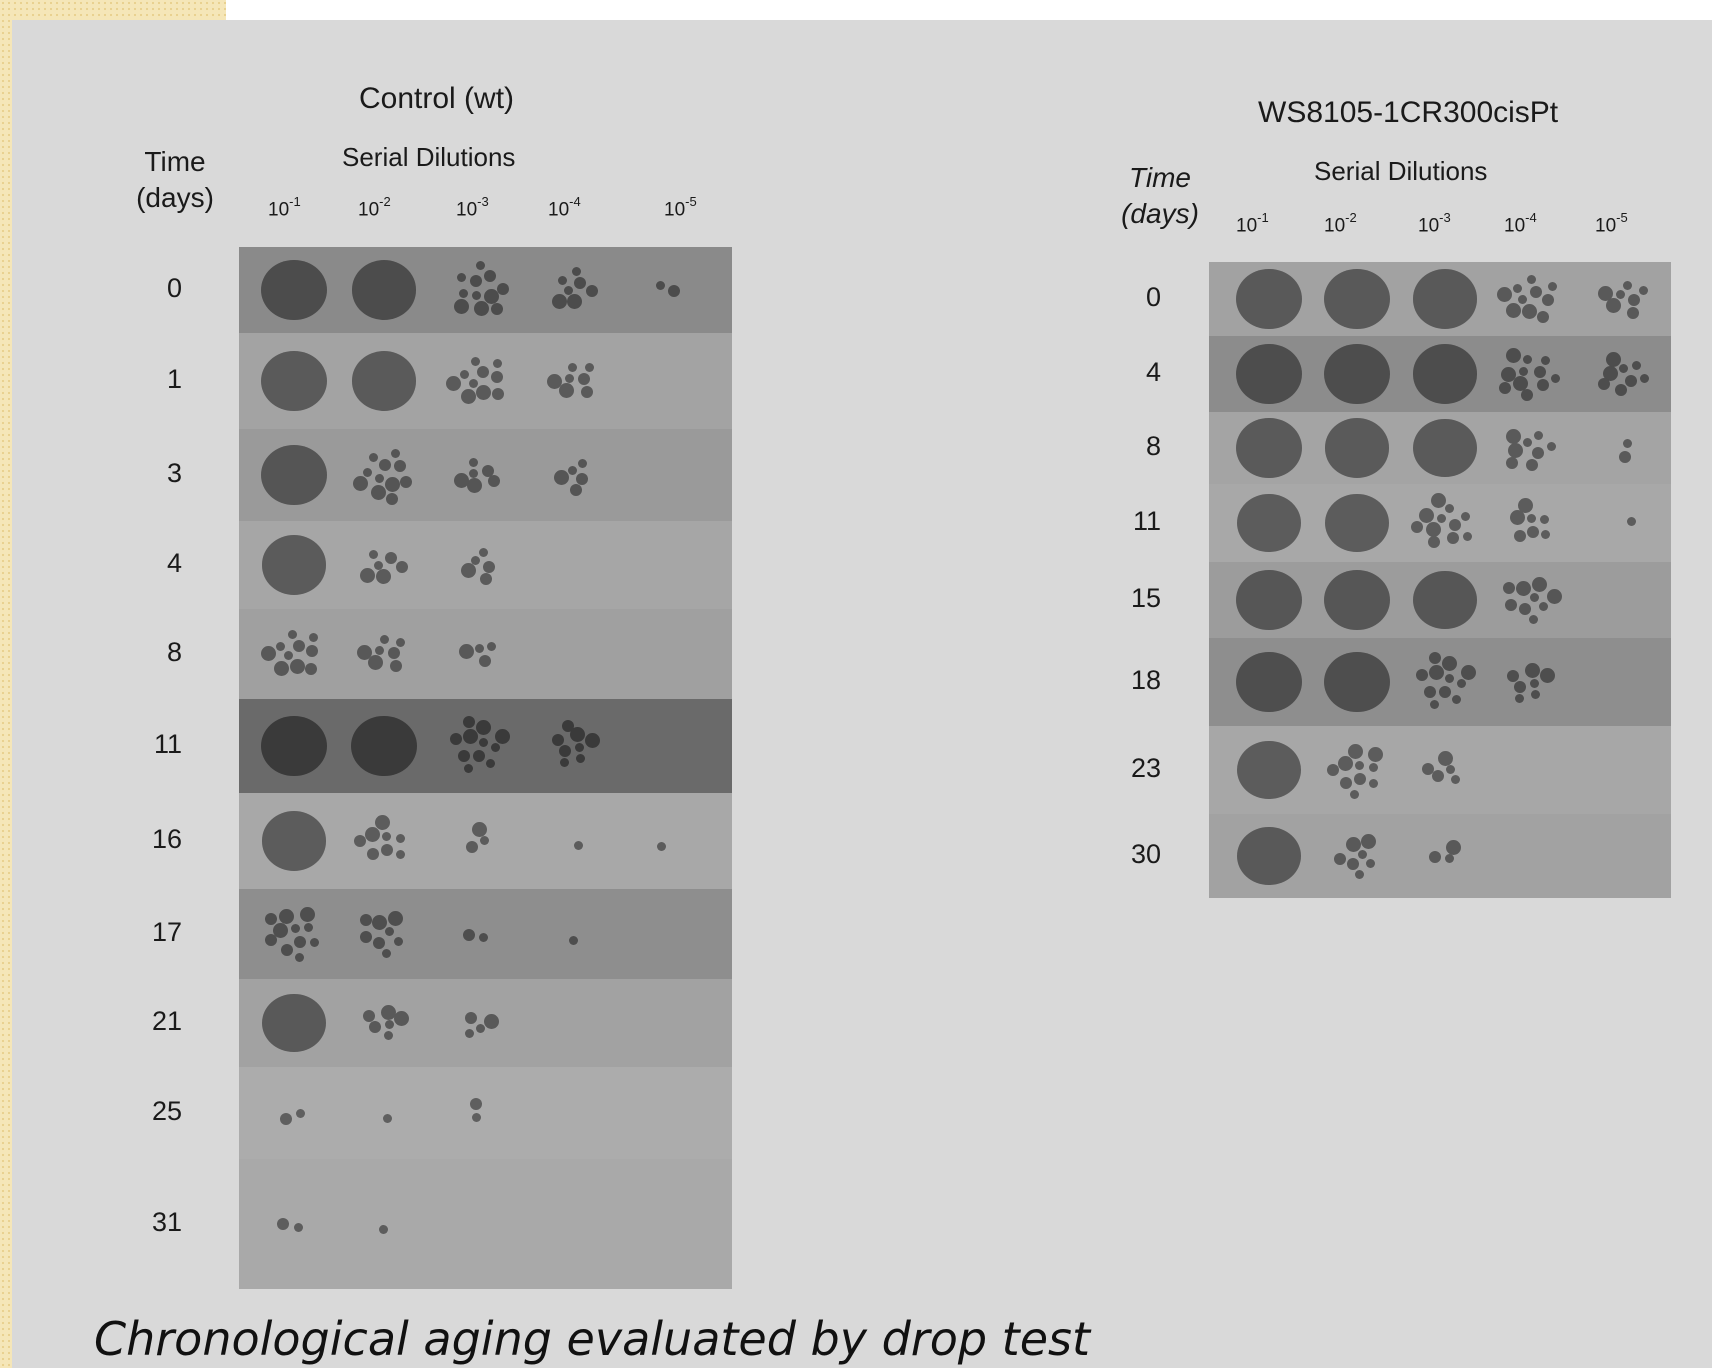 Image resolution: width=1712 pixels, height=1368 pixels. Describe the element at coordinates (1531, 217) in the screenshot. I see `dilution-exponent: -4` at that location.